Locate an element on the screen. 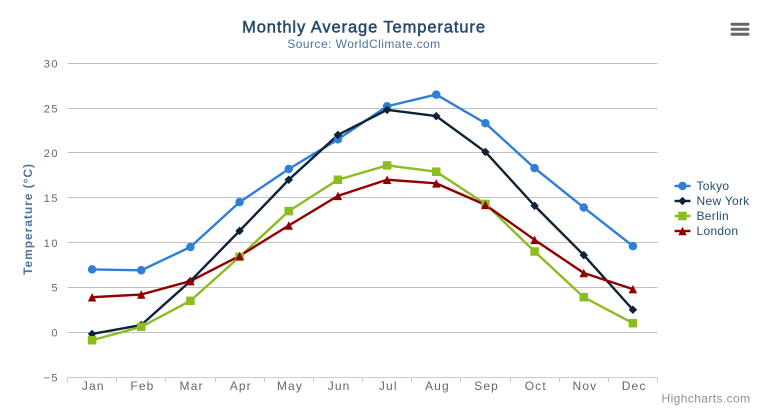 This screenshot has width=769, height=416. svg-text: 20 is located at coordinates (51, 154).